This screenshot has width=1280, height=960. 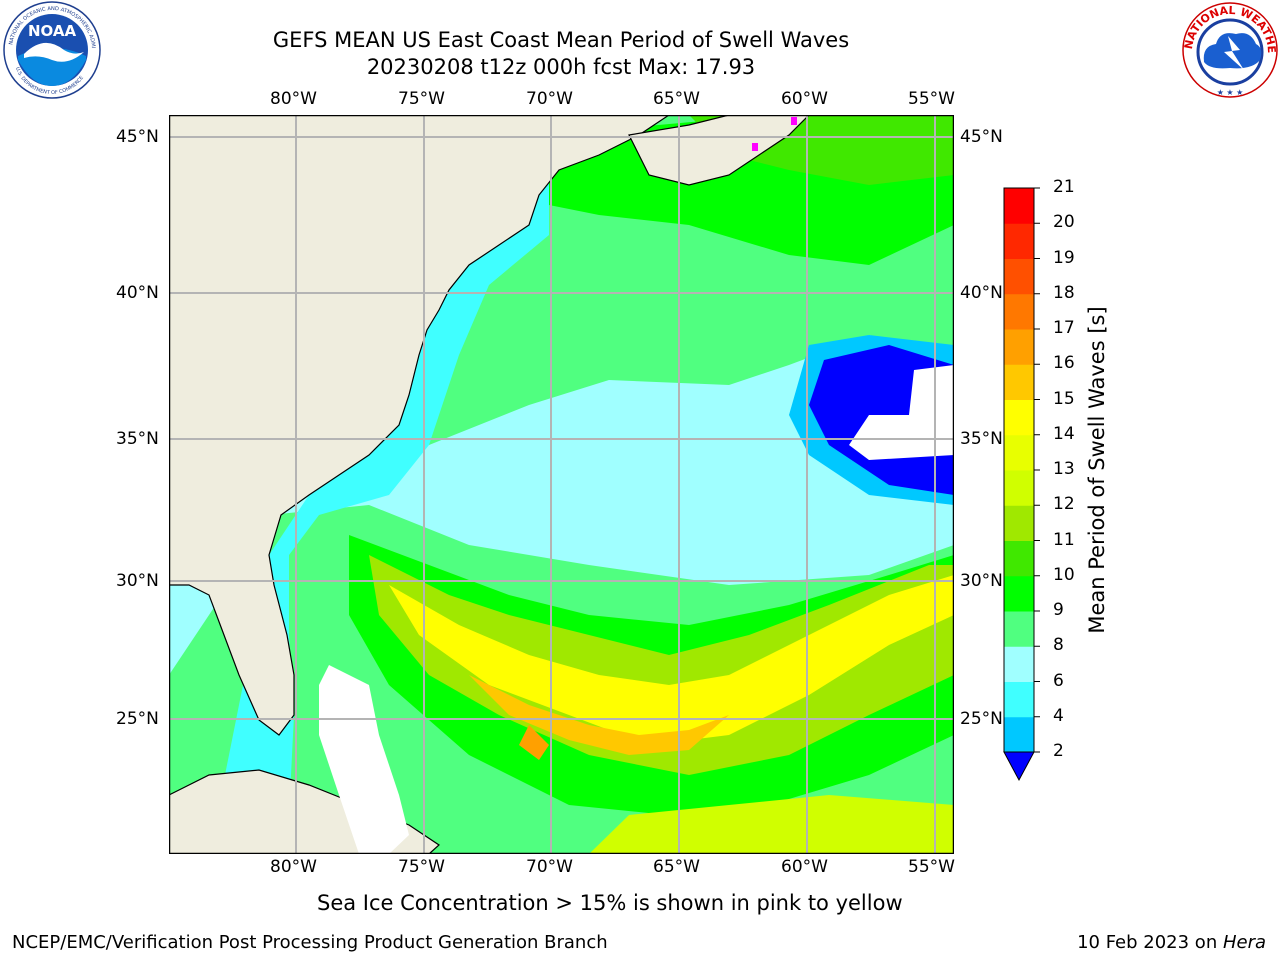 I want to click on colorbar-tick-label: 10, so click(x=1064, y=574).